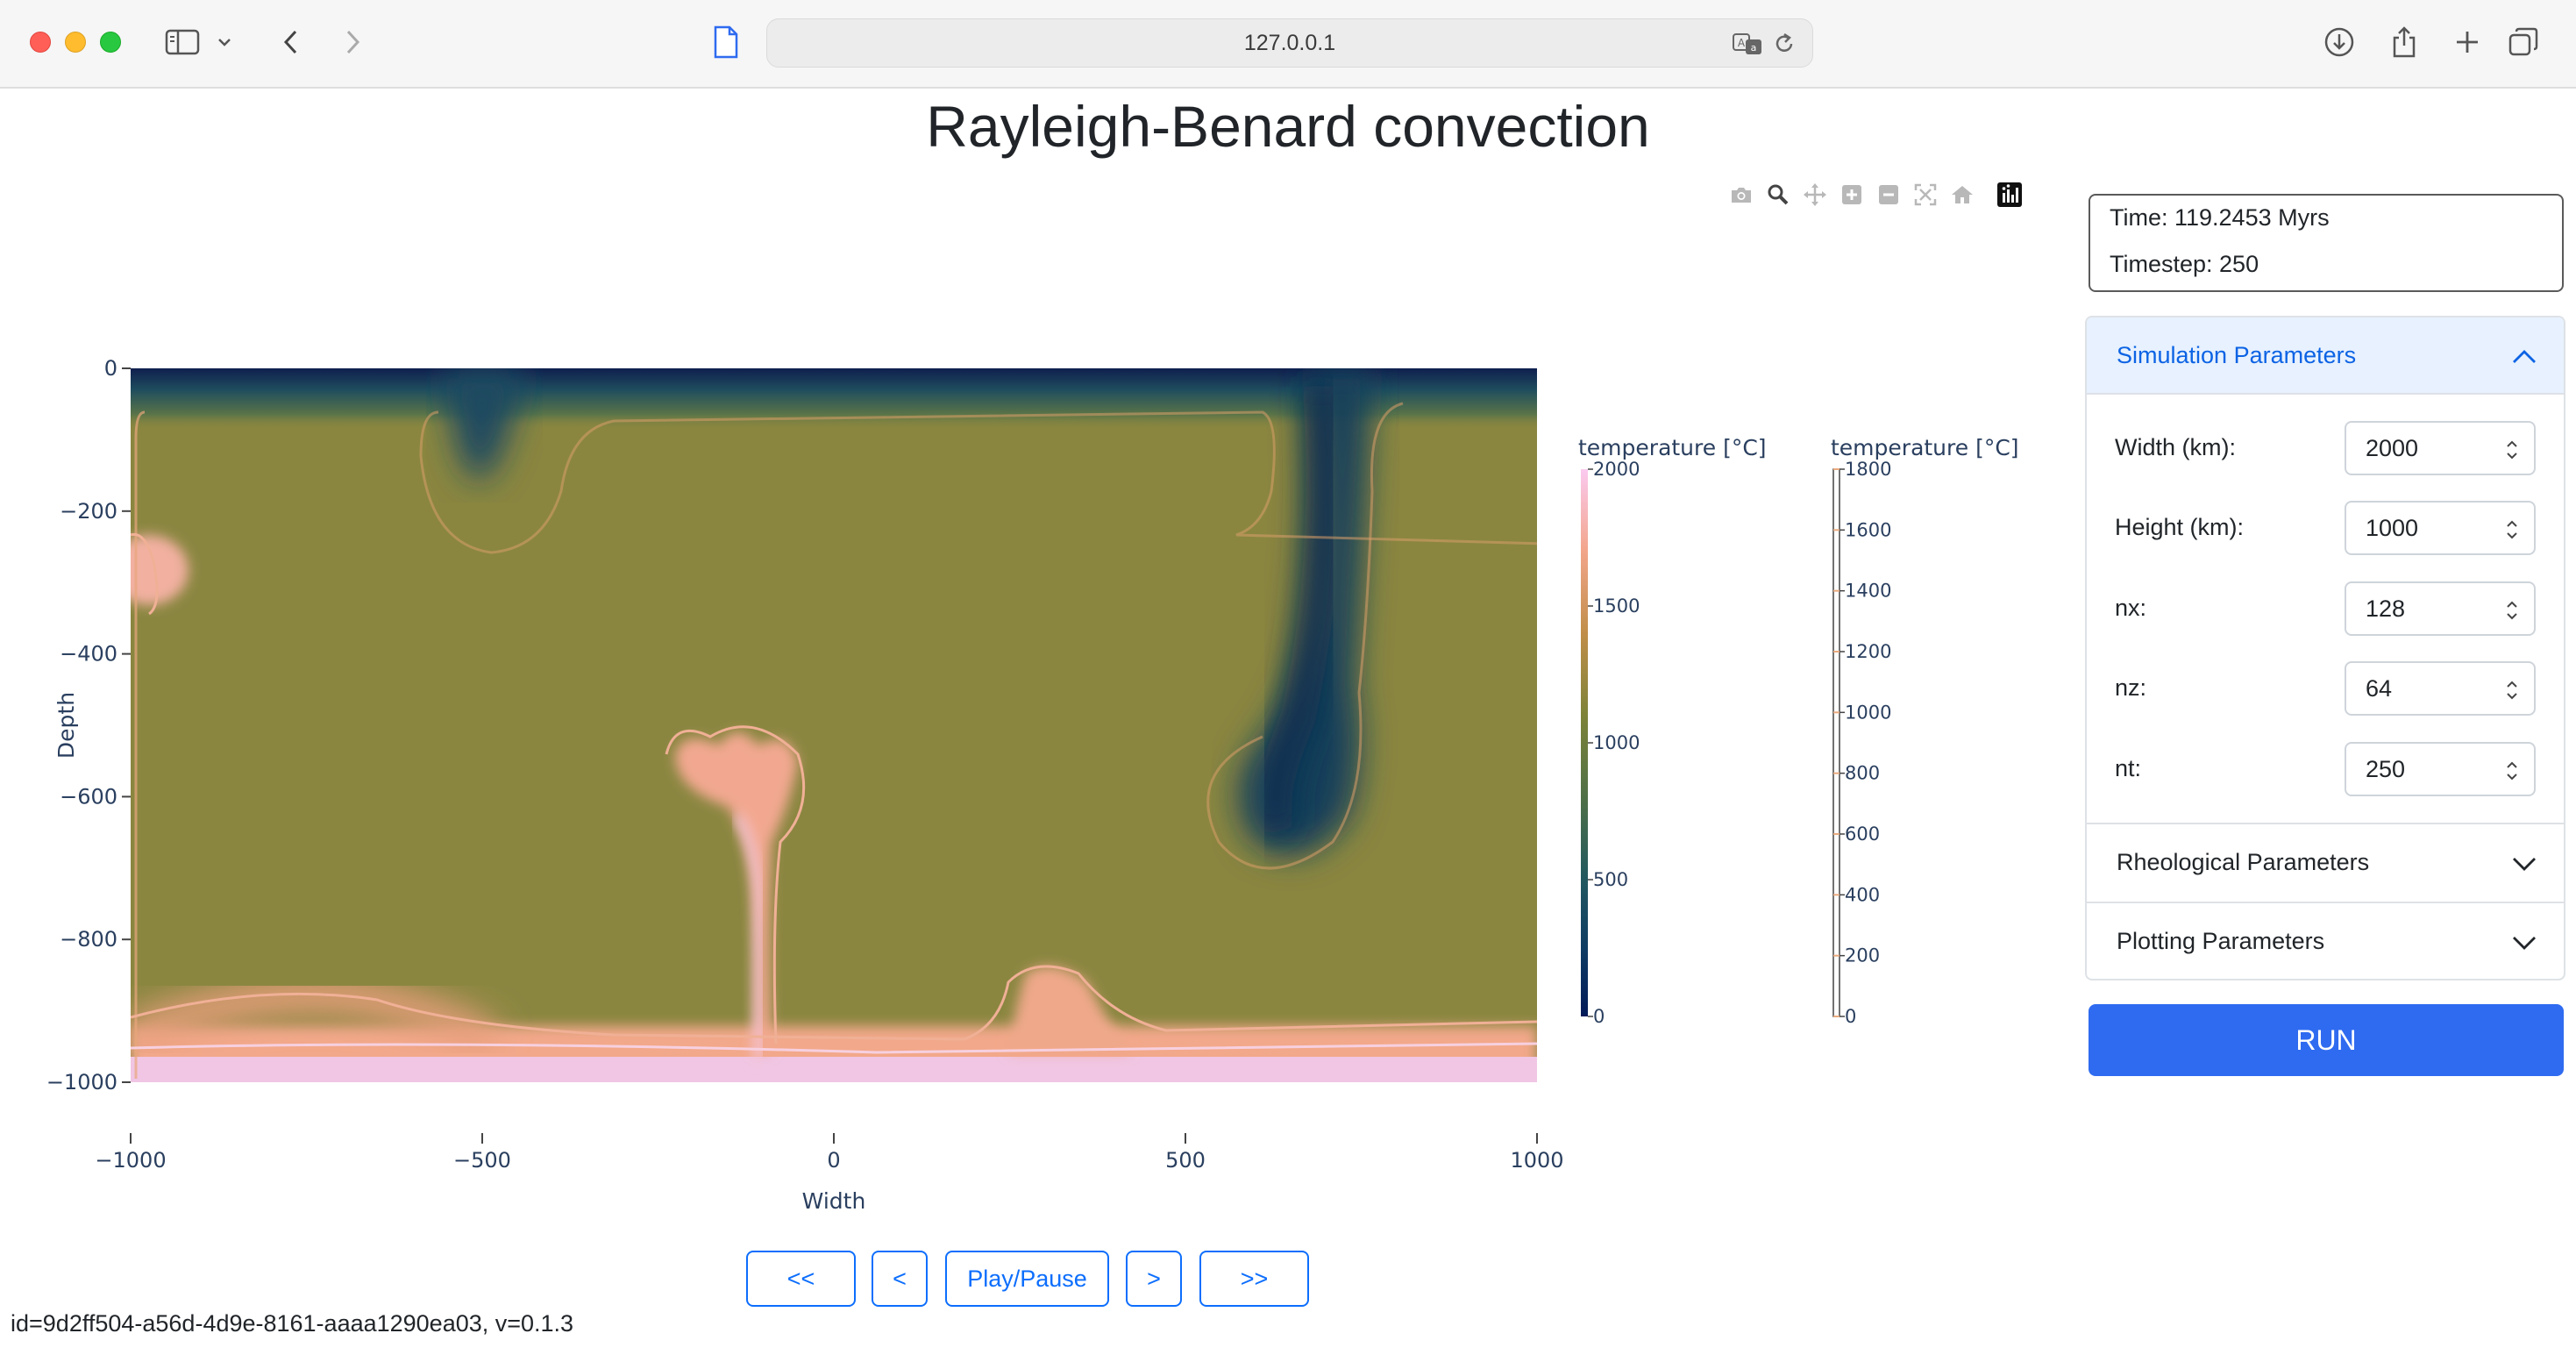  Describe the element at coordinates (2237, 354) in the screenshot. I see `simulation-parameters-title: Simulation Parameters` at that location.